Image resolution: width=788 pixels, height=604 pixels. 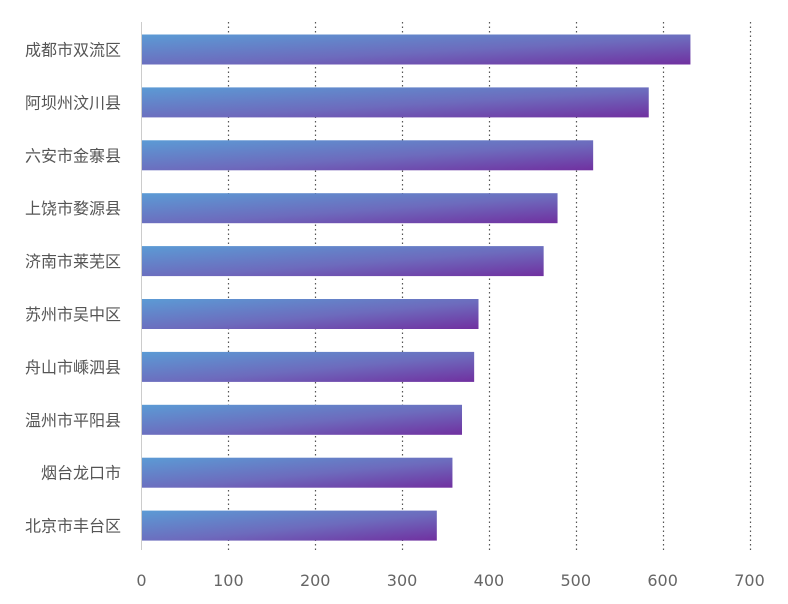 I want to click on x-tick-label-700: 700, so click(x=749, y=580).